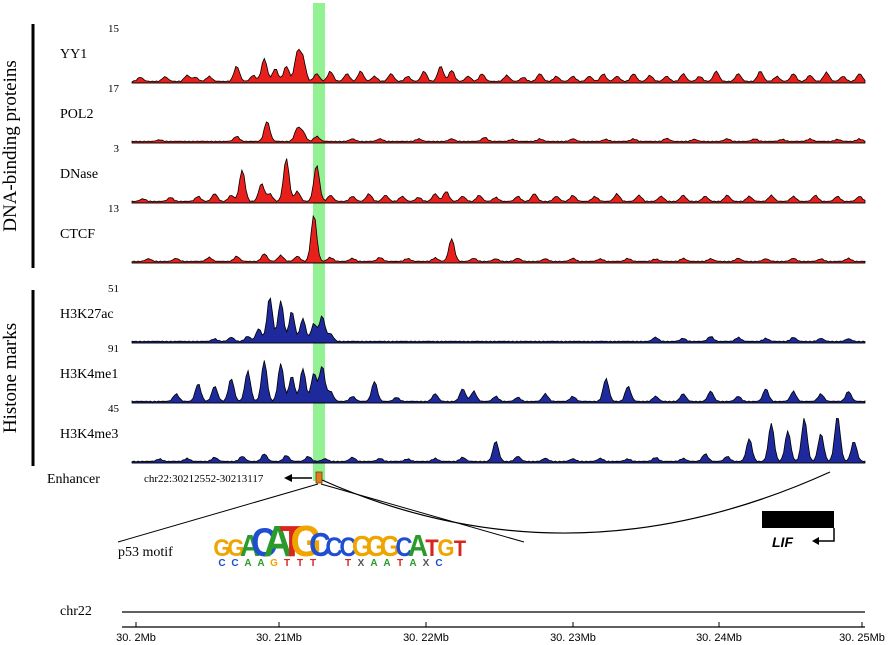 This screenshot has height=645, width=894. What do you see at coordinates (826, 535) in the screenshot?
I see `lif-tss-arrow` at bounding box center [826, 535].